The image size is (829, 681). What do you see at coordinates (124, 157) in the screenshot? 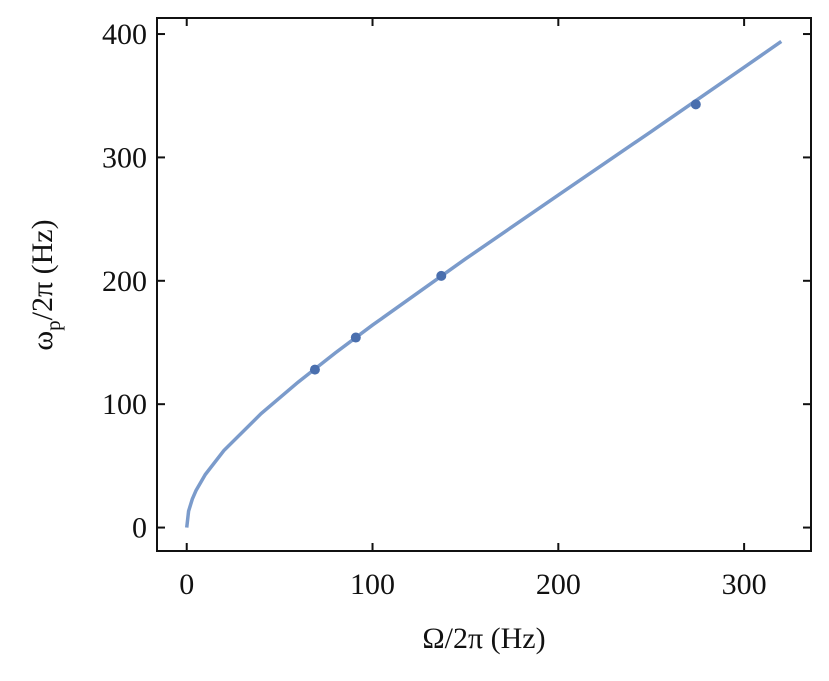
I see `y-tick-label: 300` at bounding box center [124, 157].